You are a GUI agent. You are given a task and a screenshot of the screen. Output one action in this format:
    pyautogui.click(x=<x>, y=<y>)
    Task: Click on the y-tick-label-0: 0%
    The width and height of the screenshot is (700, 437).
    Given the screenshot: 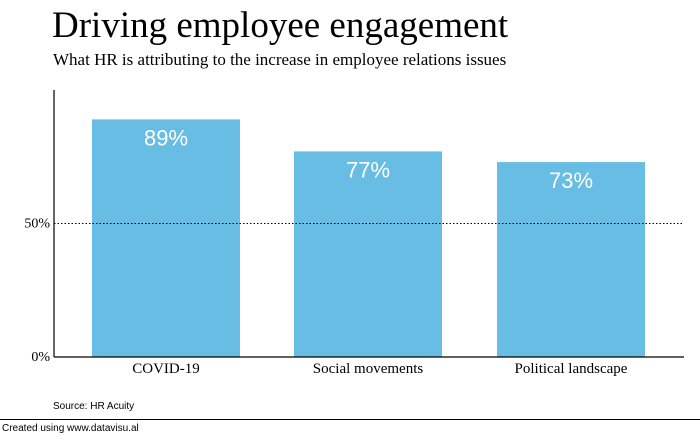 What is the action you would take?
    pyautogui.click(x=40, y=357)
    